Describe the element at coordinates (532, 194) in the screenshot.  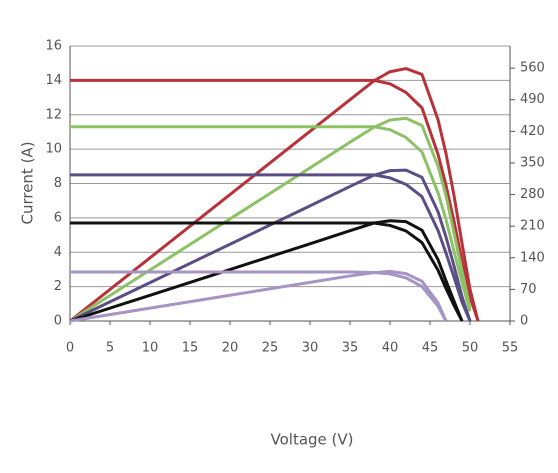
I see `y2-tick-label: 280` at that location.